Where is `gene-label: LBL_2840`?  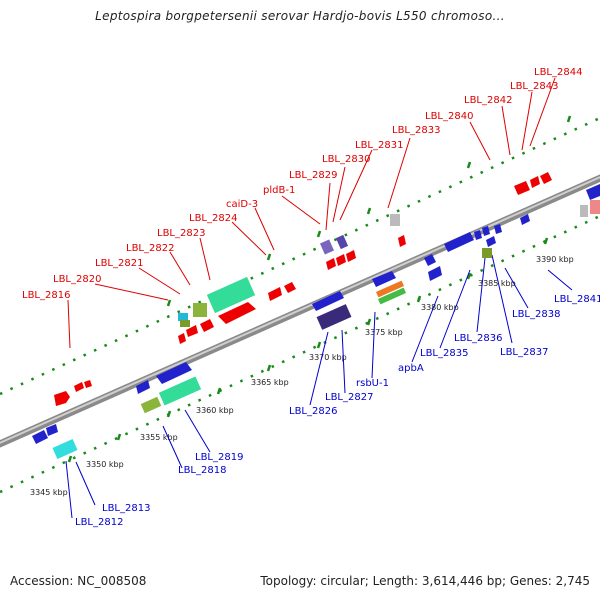 gene-label: LBL_2840 is located at coordinates (449, 116).